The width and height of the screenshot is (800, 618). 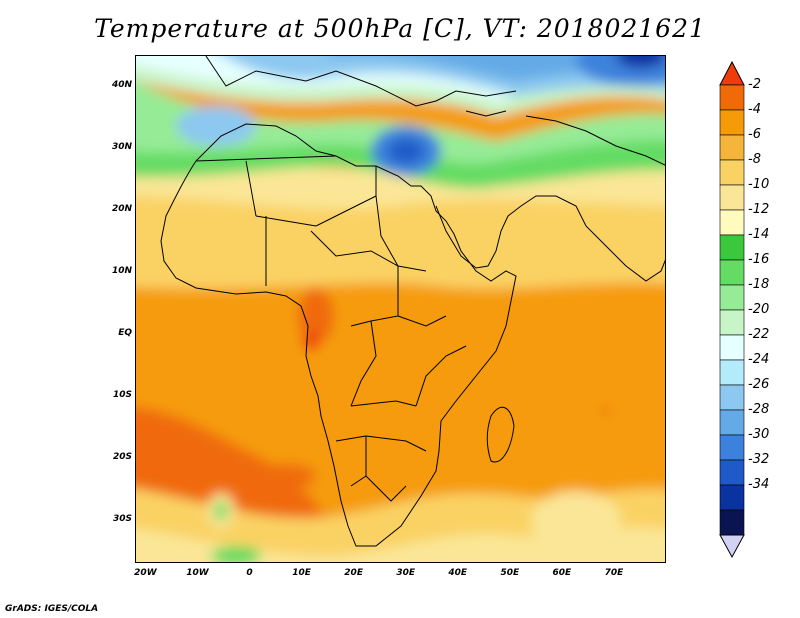 What do you see at coordinates (759, 284) in the screenshot?
I see `colorbar-level-label: -18` at bounding box center [759, 284].